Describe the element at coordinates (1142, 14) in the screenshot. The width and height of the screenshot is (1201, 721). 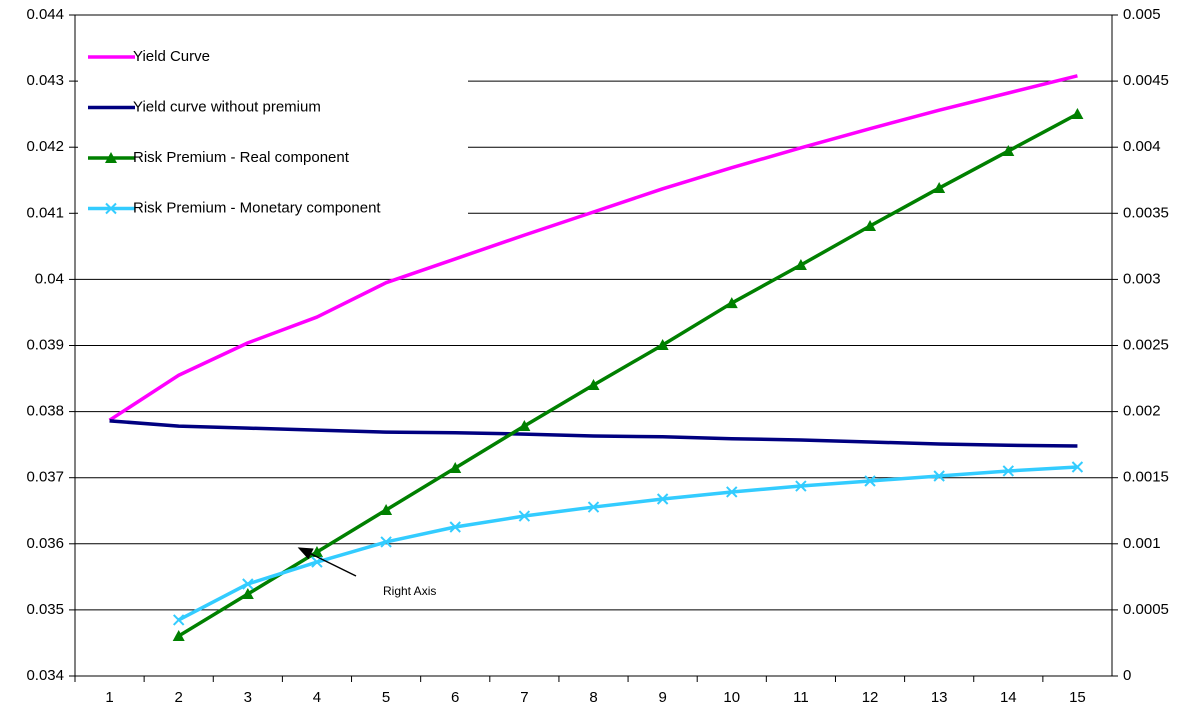
I see `y2-tick-label: 0.005` at that location.